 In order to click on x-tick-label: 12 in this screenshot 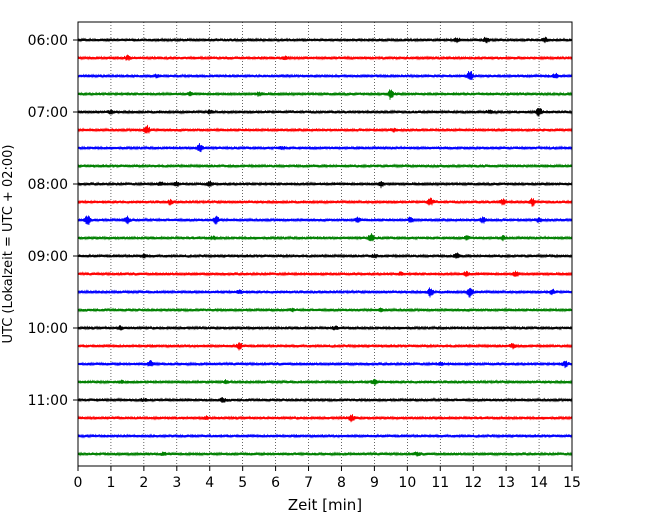, I will do `click(473, 483)`.